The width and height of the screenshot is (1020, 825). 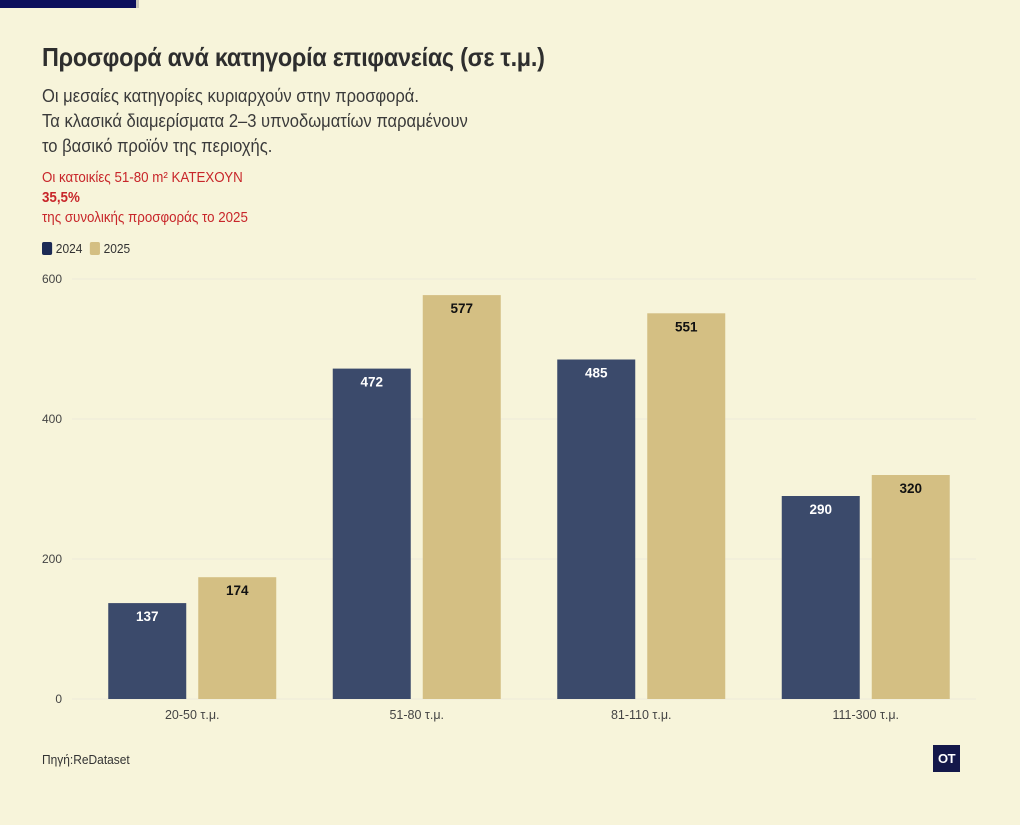 I want to click on top-accent-bar, so click(x=69, y=4).